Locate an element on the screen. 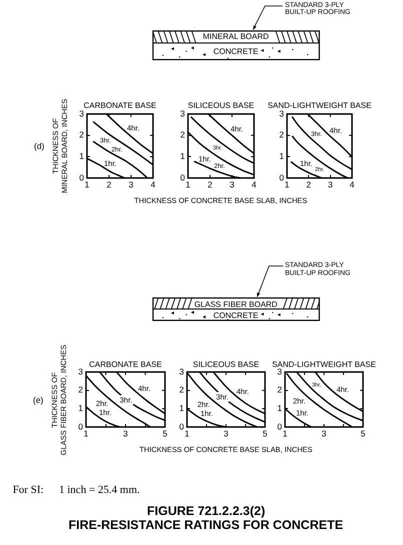 Image resolution: width=403 pixels, height=545 pixels. text: (e) is located at coordinates (38, 399).